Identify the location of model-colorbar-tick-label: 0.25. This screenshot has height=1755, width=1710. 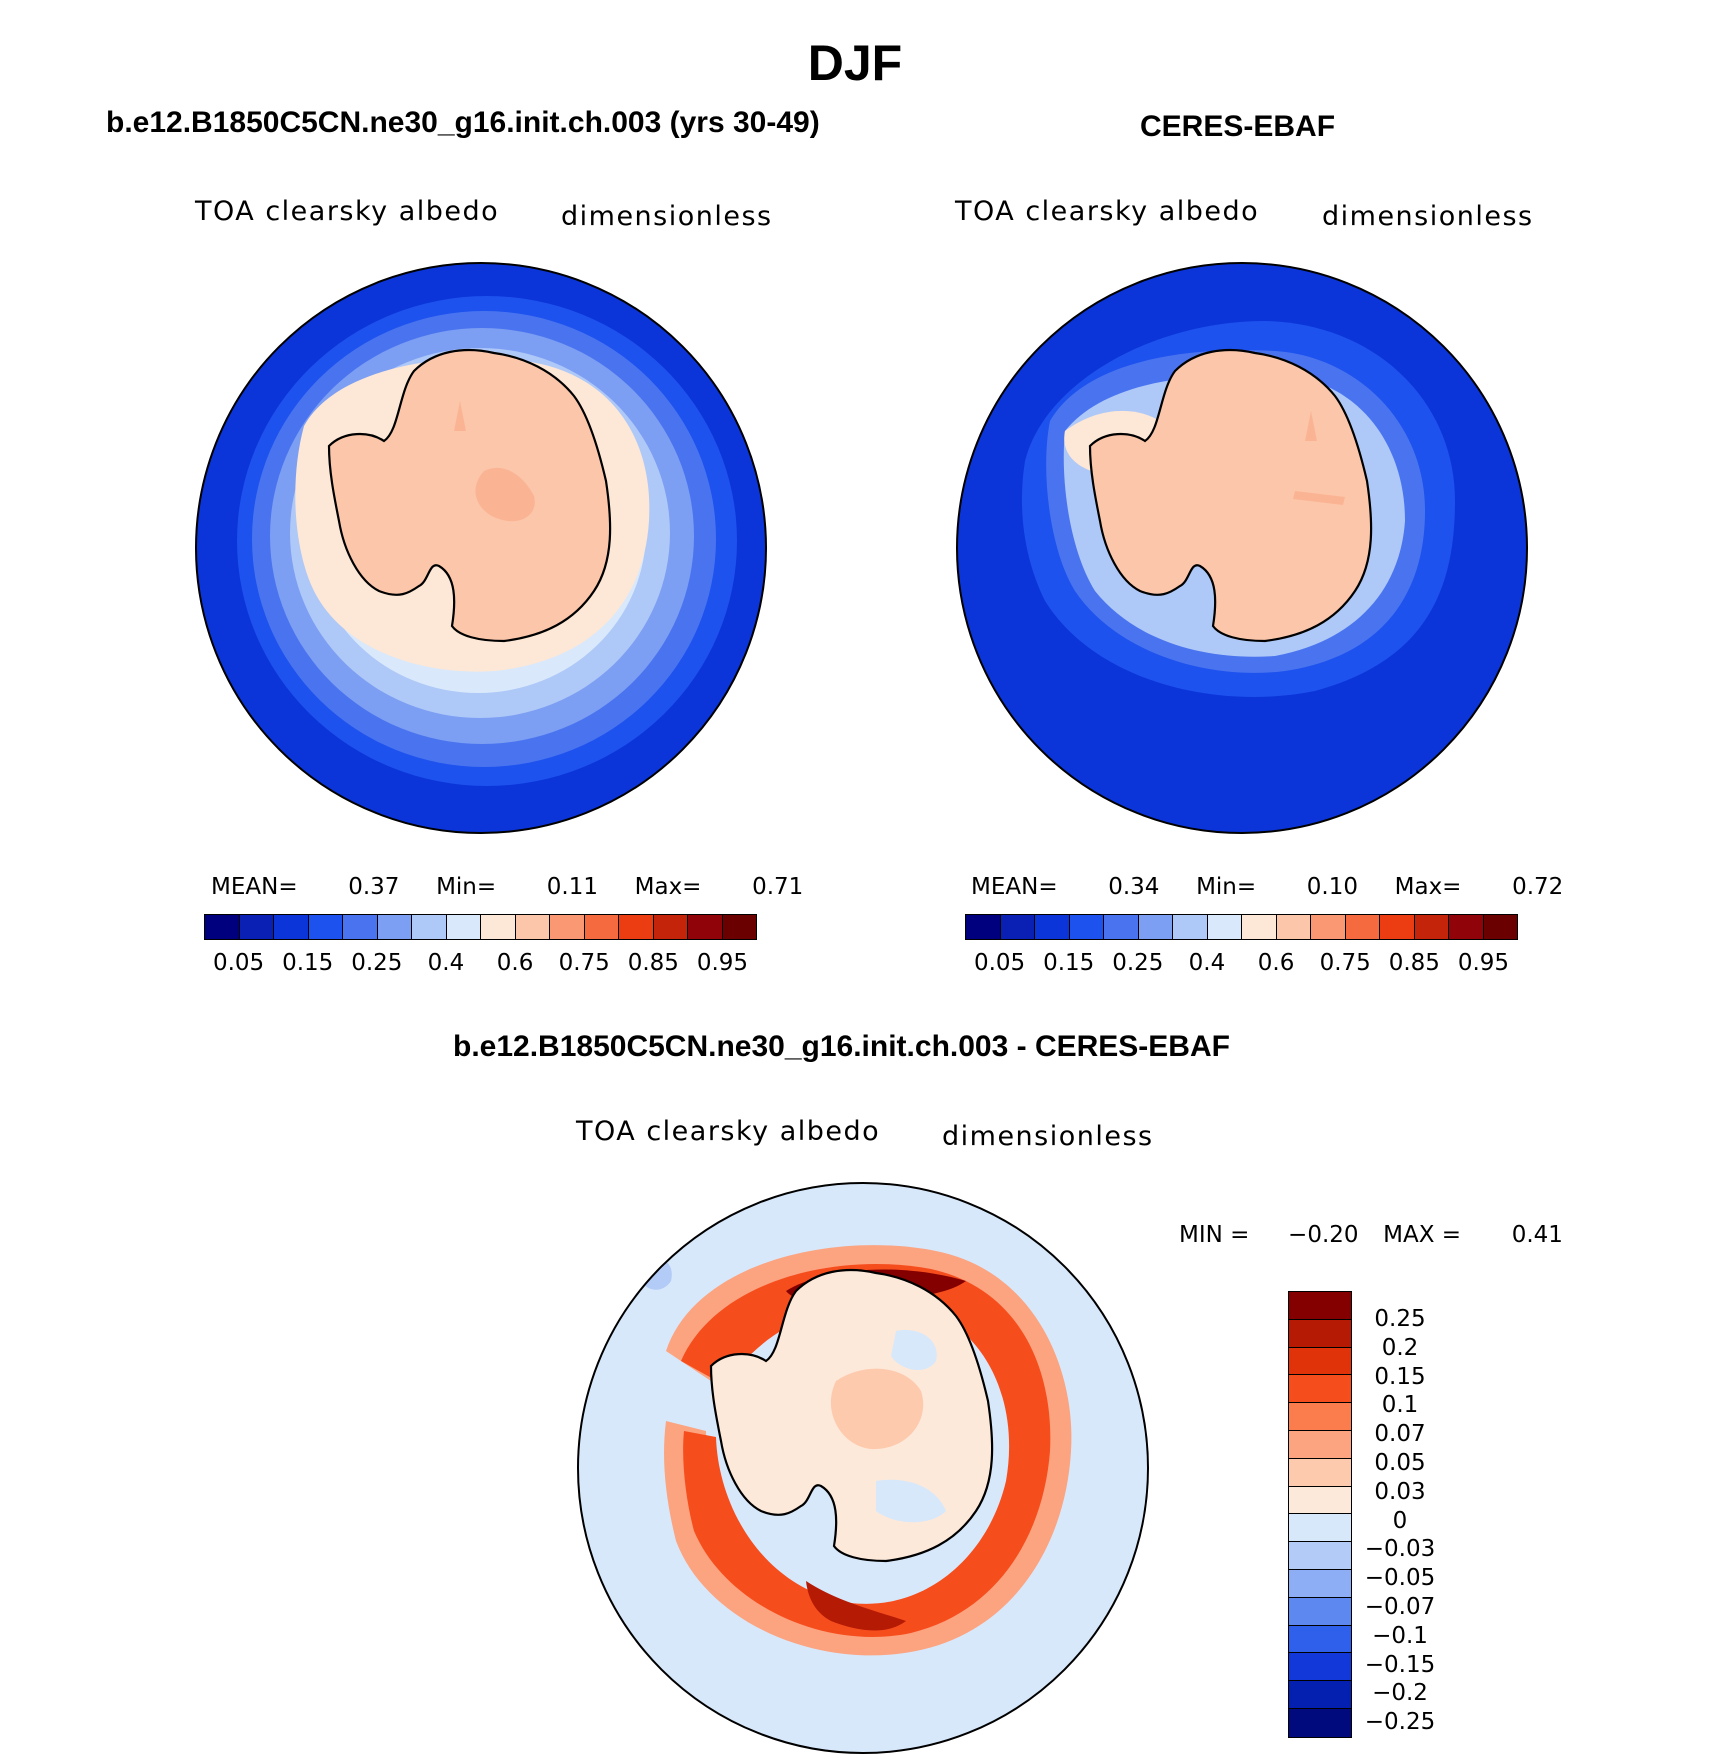
(377, 963).